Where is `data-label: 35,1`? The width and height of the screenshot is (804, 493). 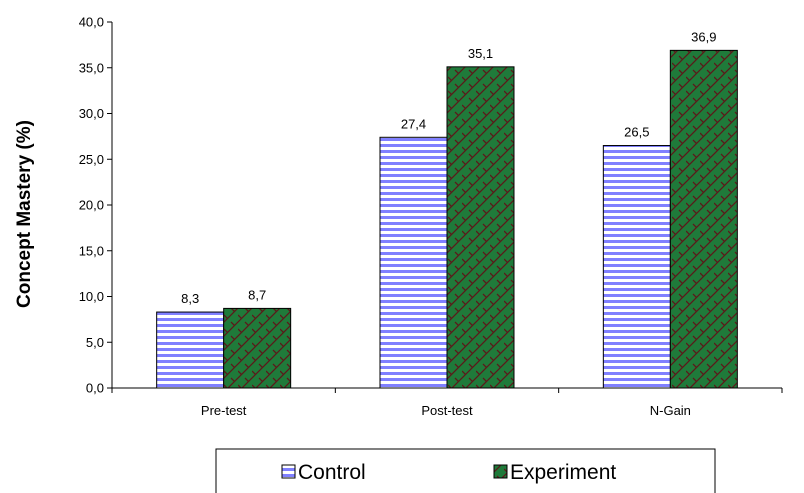 data-label: 35,1 is located at coordinates (480, 53).